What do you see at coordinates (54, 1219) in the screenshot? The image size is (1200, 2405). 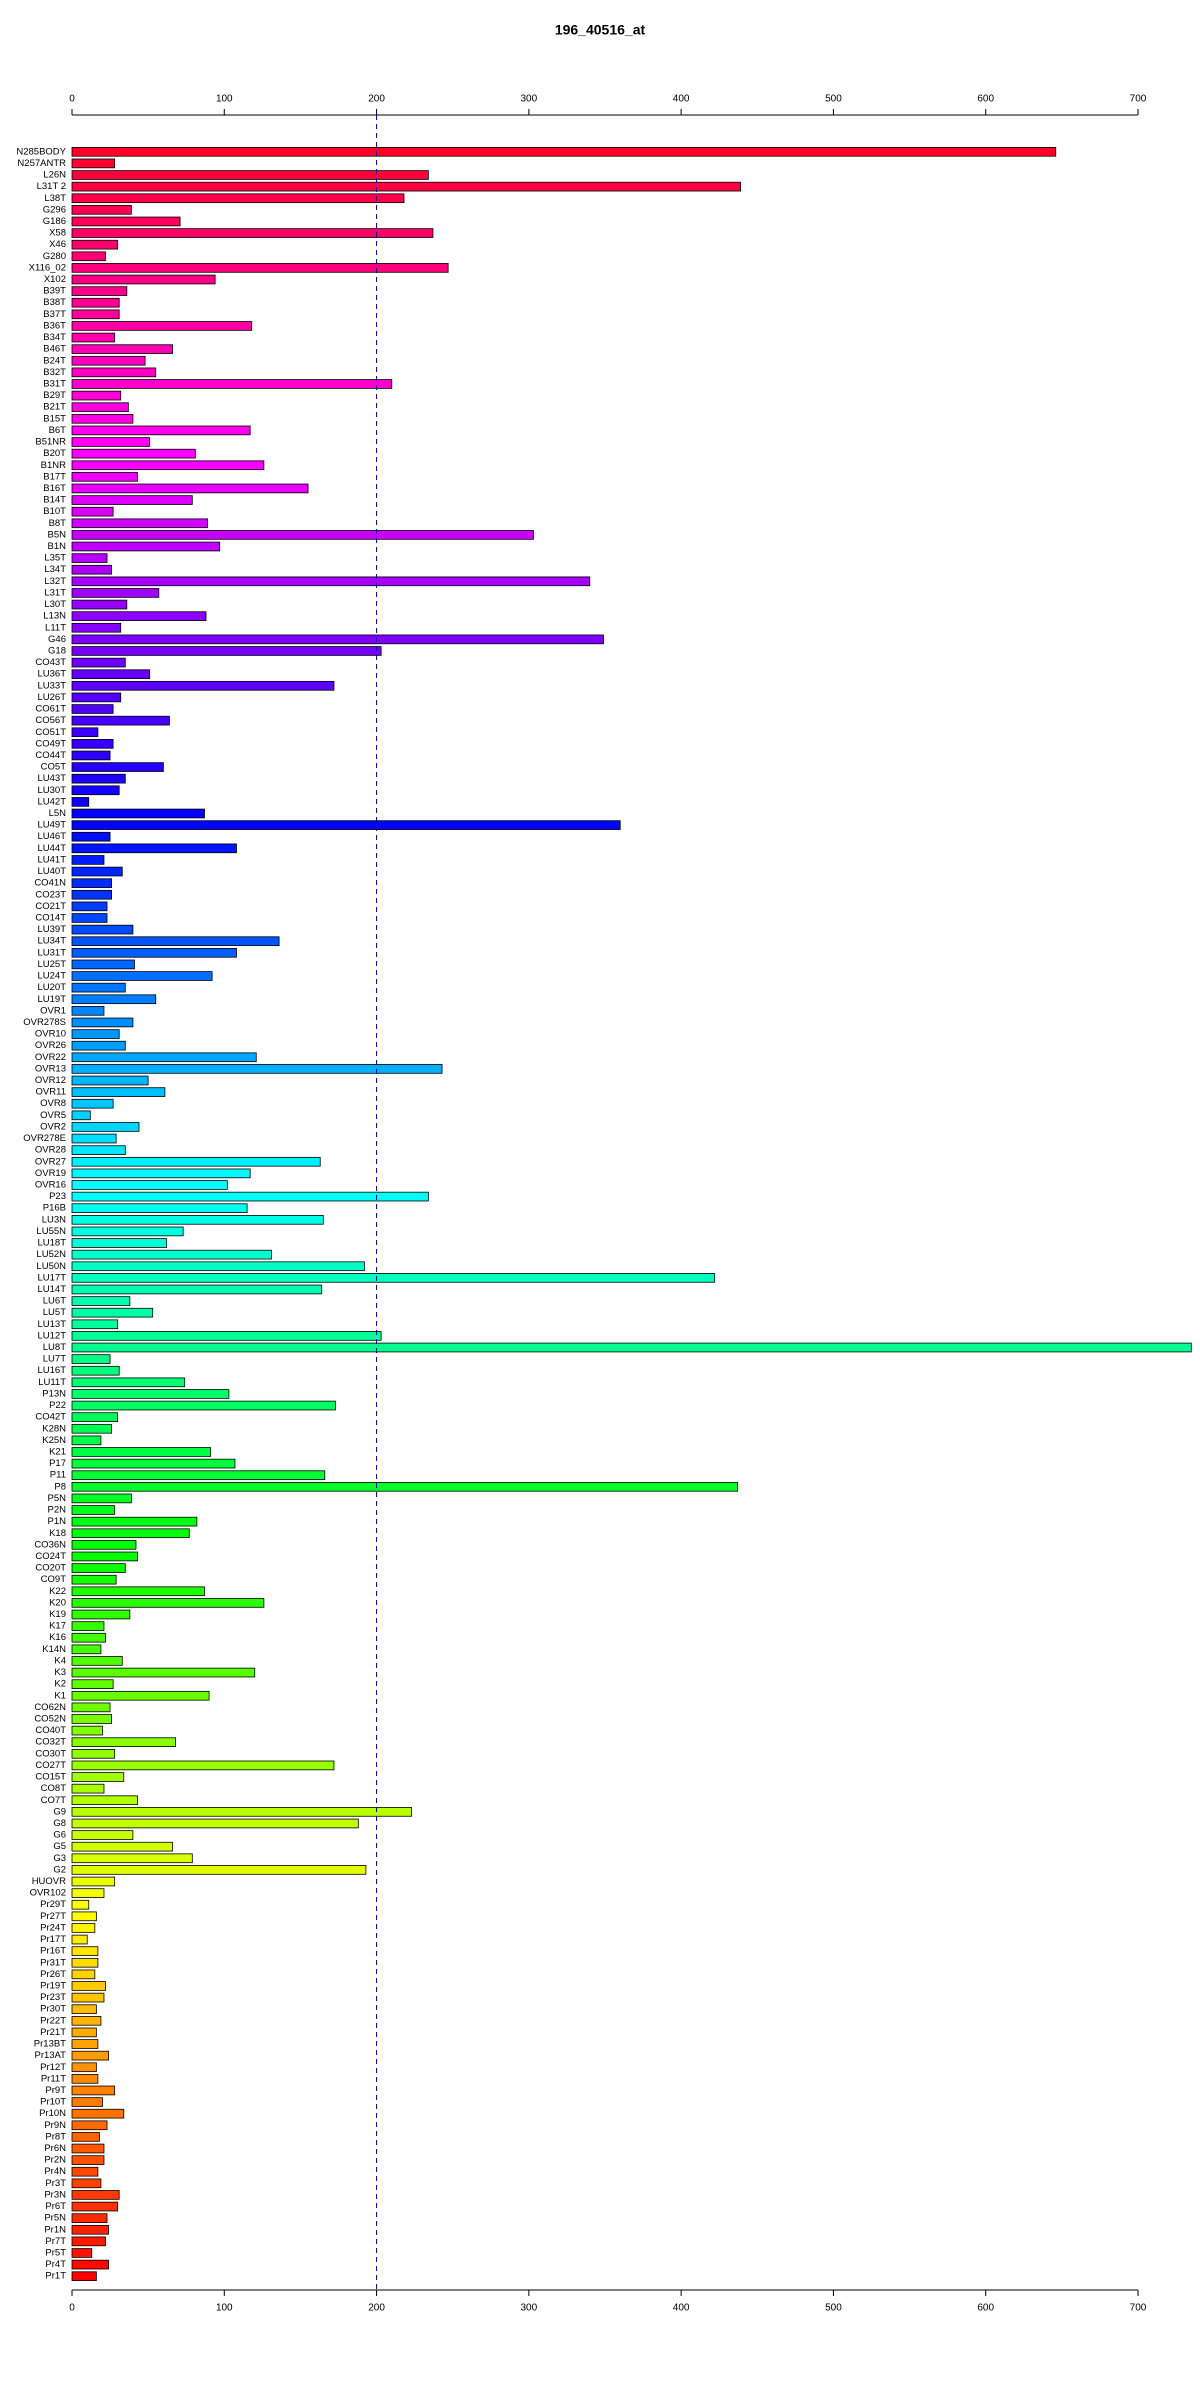 I see `y-tick-label: LU3N` at bounding box center [54, 1219].